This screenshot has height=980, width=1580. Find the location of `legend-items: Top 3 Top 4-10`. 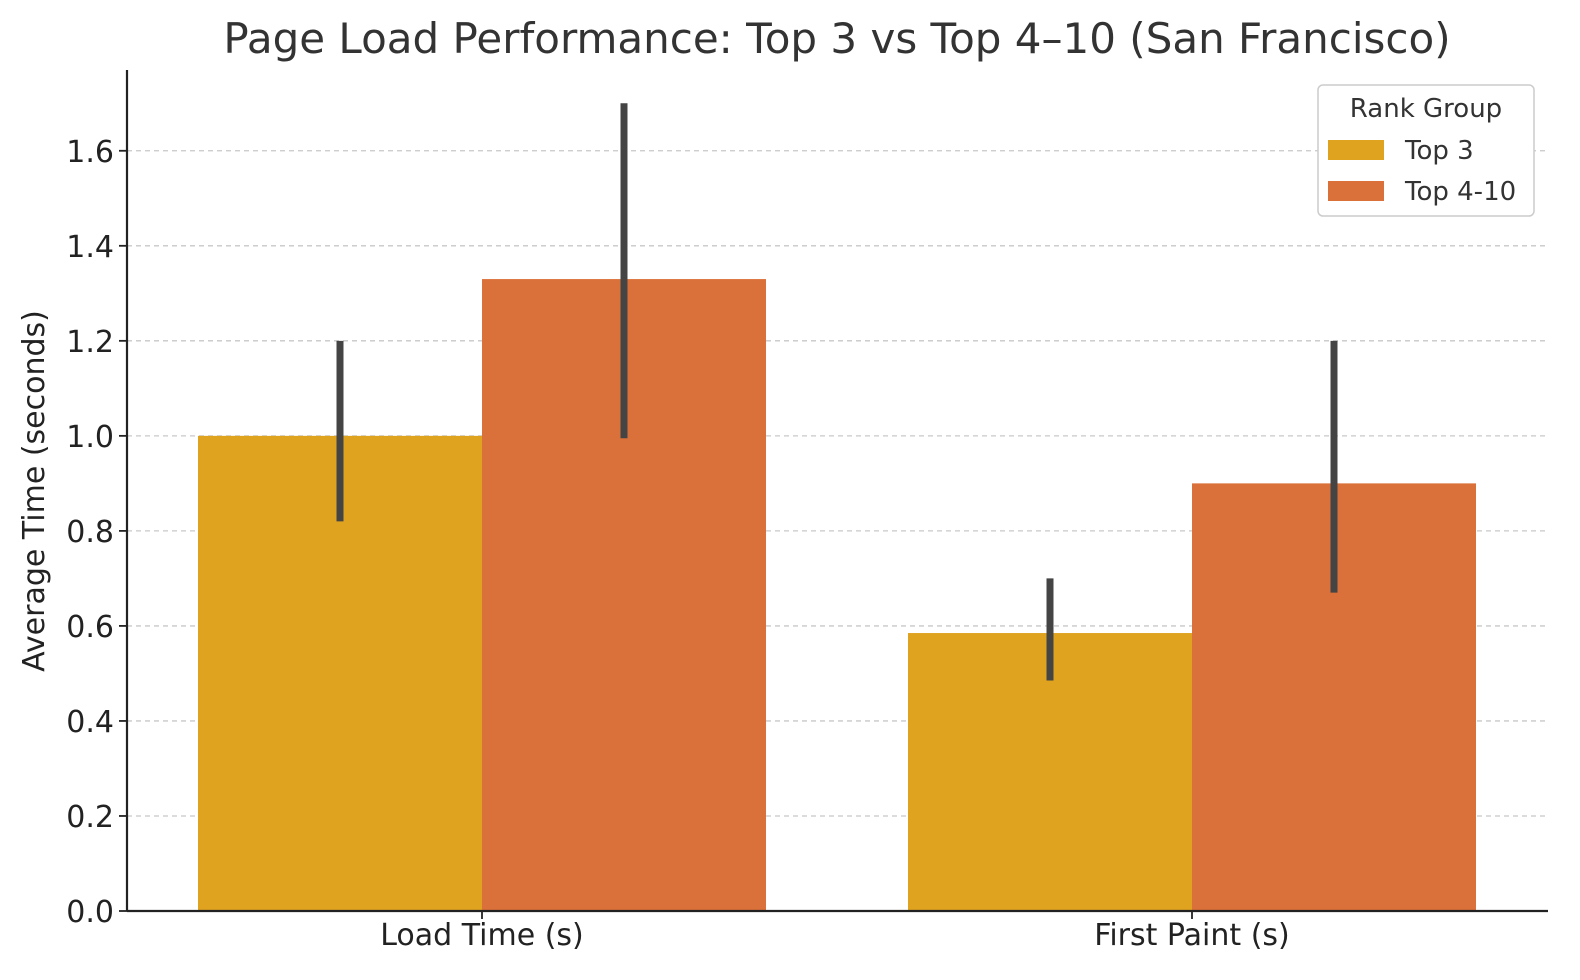

legend-items: Top 3 Top 4-10 is located at coordinates (1422, 171).